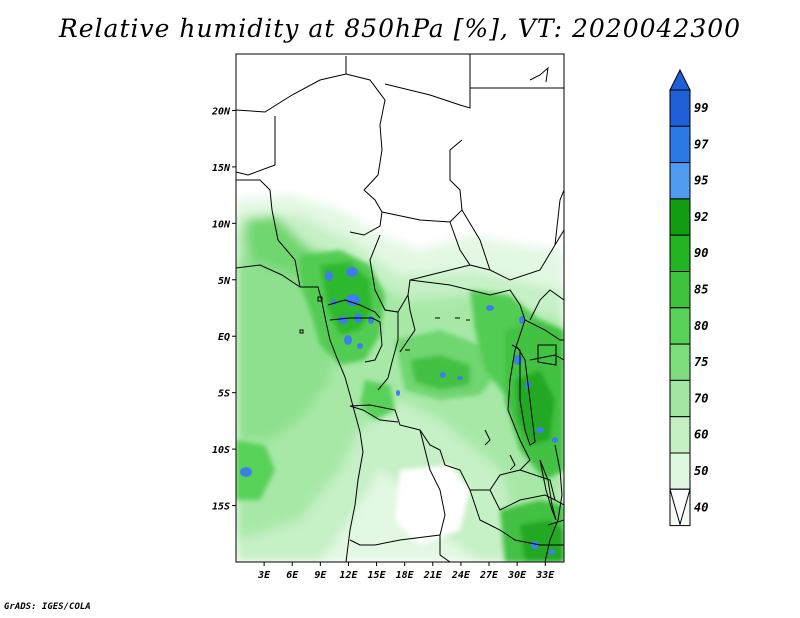 This screenshot has height=618, width=800. Describe the element at coordinates (489, 575) in the screenshot. I see `lon-tick-label: 27E` at that location.